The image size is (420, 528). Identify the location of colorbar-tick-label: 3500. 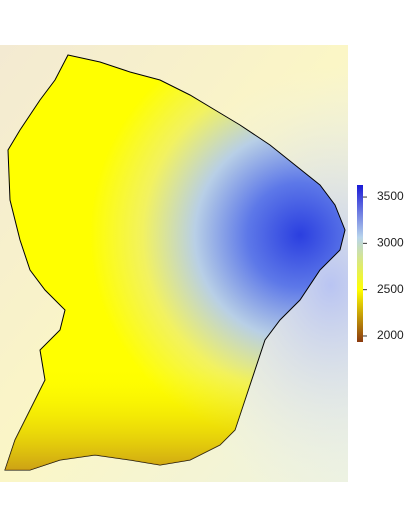
(390, 196).